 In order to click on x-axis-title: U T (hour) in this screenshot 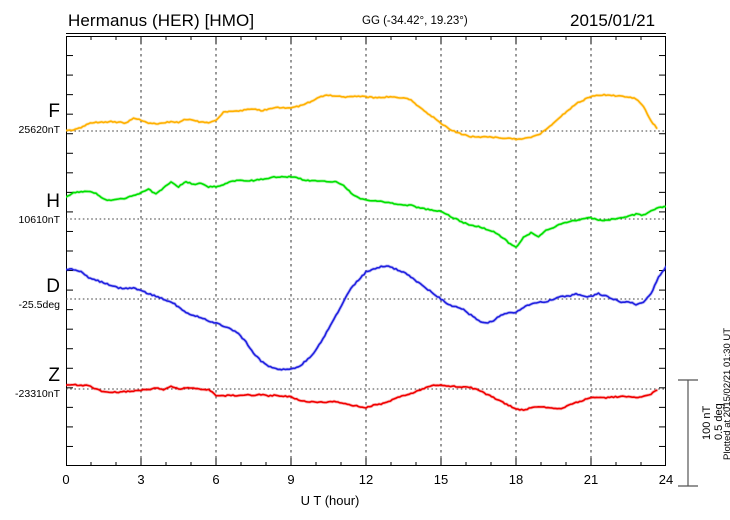, I will do `click(330, 500)`.